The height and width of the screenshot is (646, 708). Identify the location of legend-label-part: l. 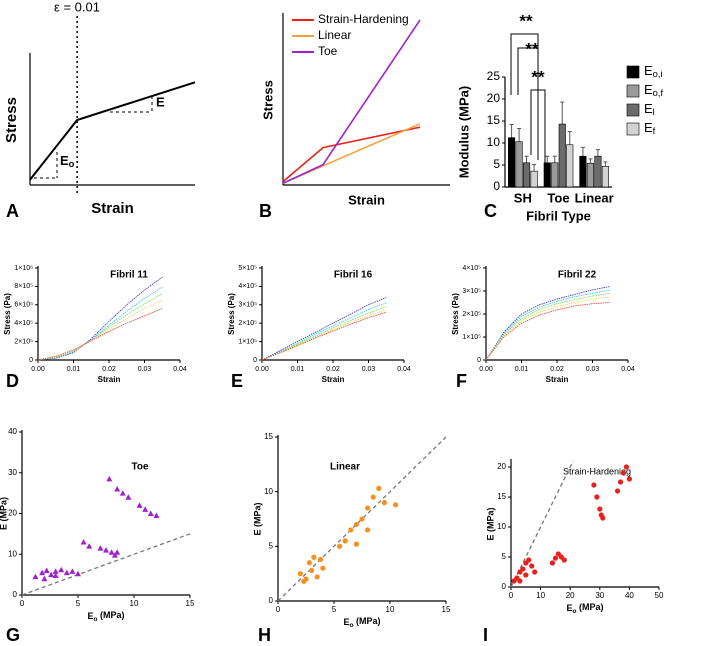
(654, 112).